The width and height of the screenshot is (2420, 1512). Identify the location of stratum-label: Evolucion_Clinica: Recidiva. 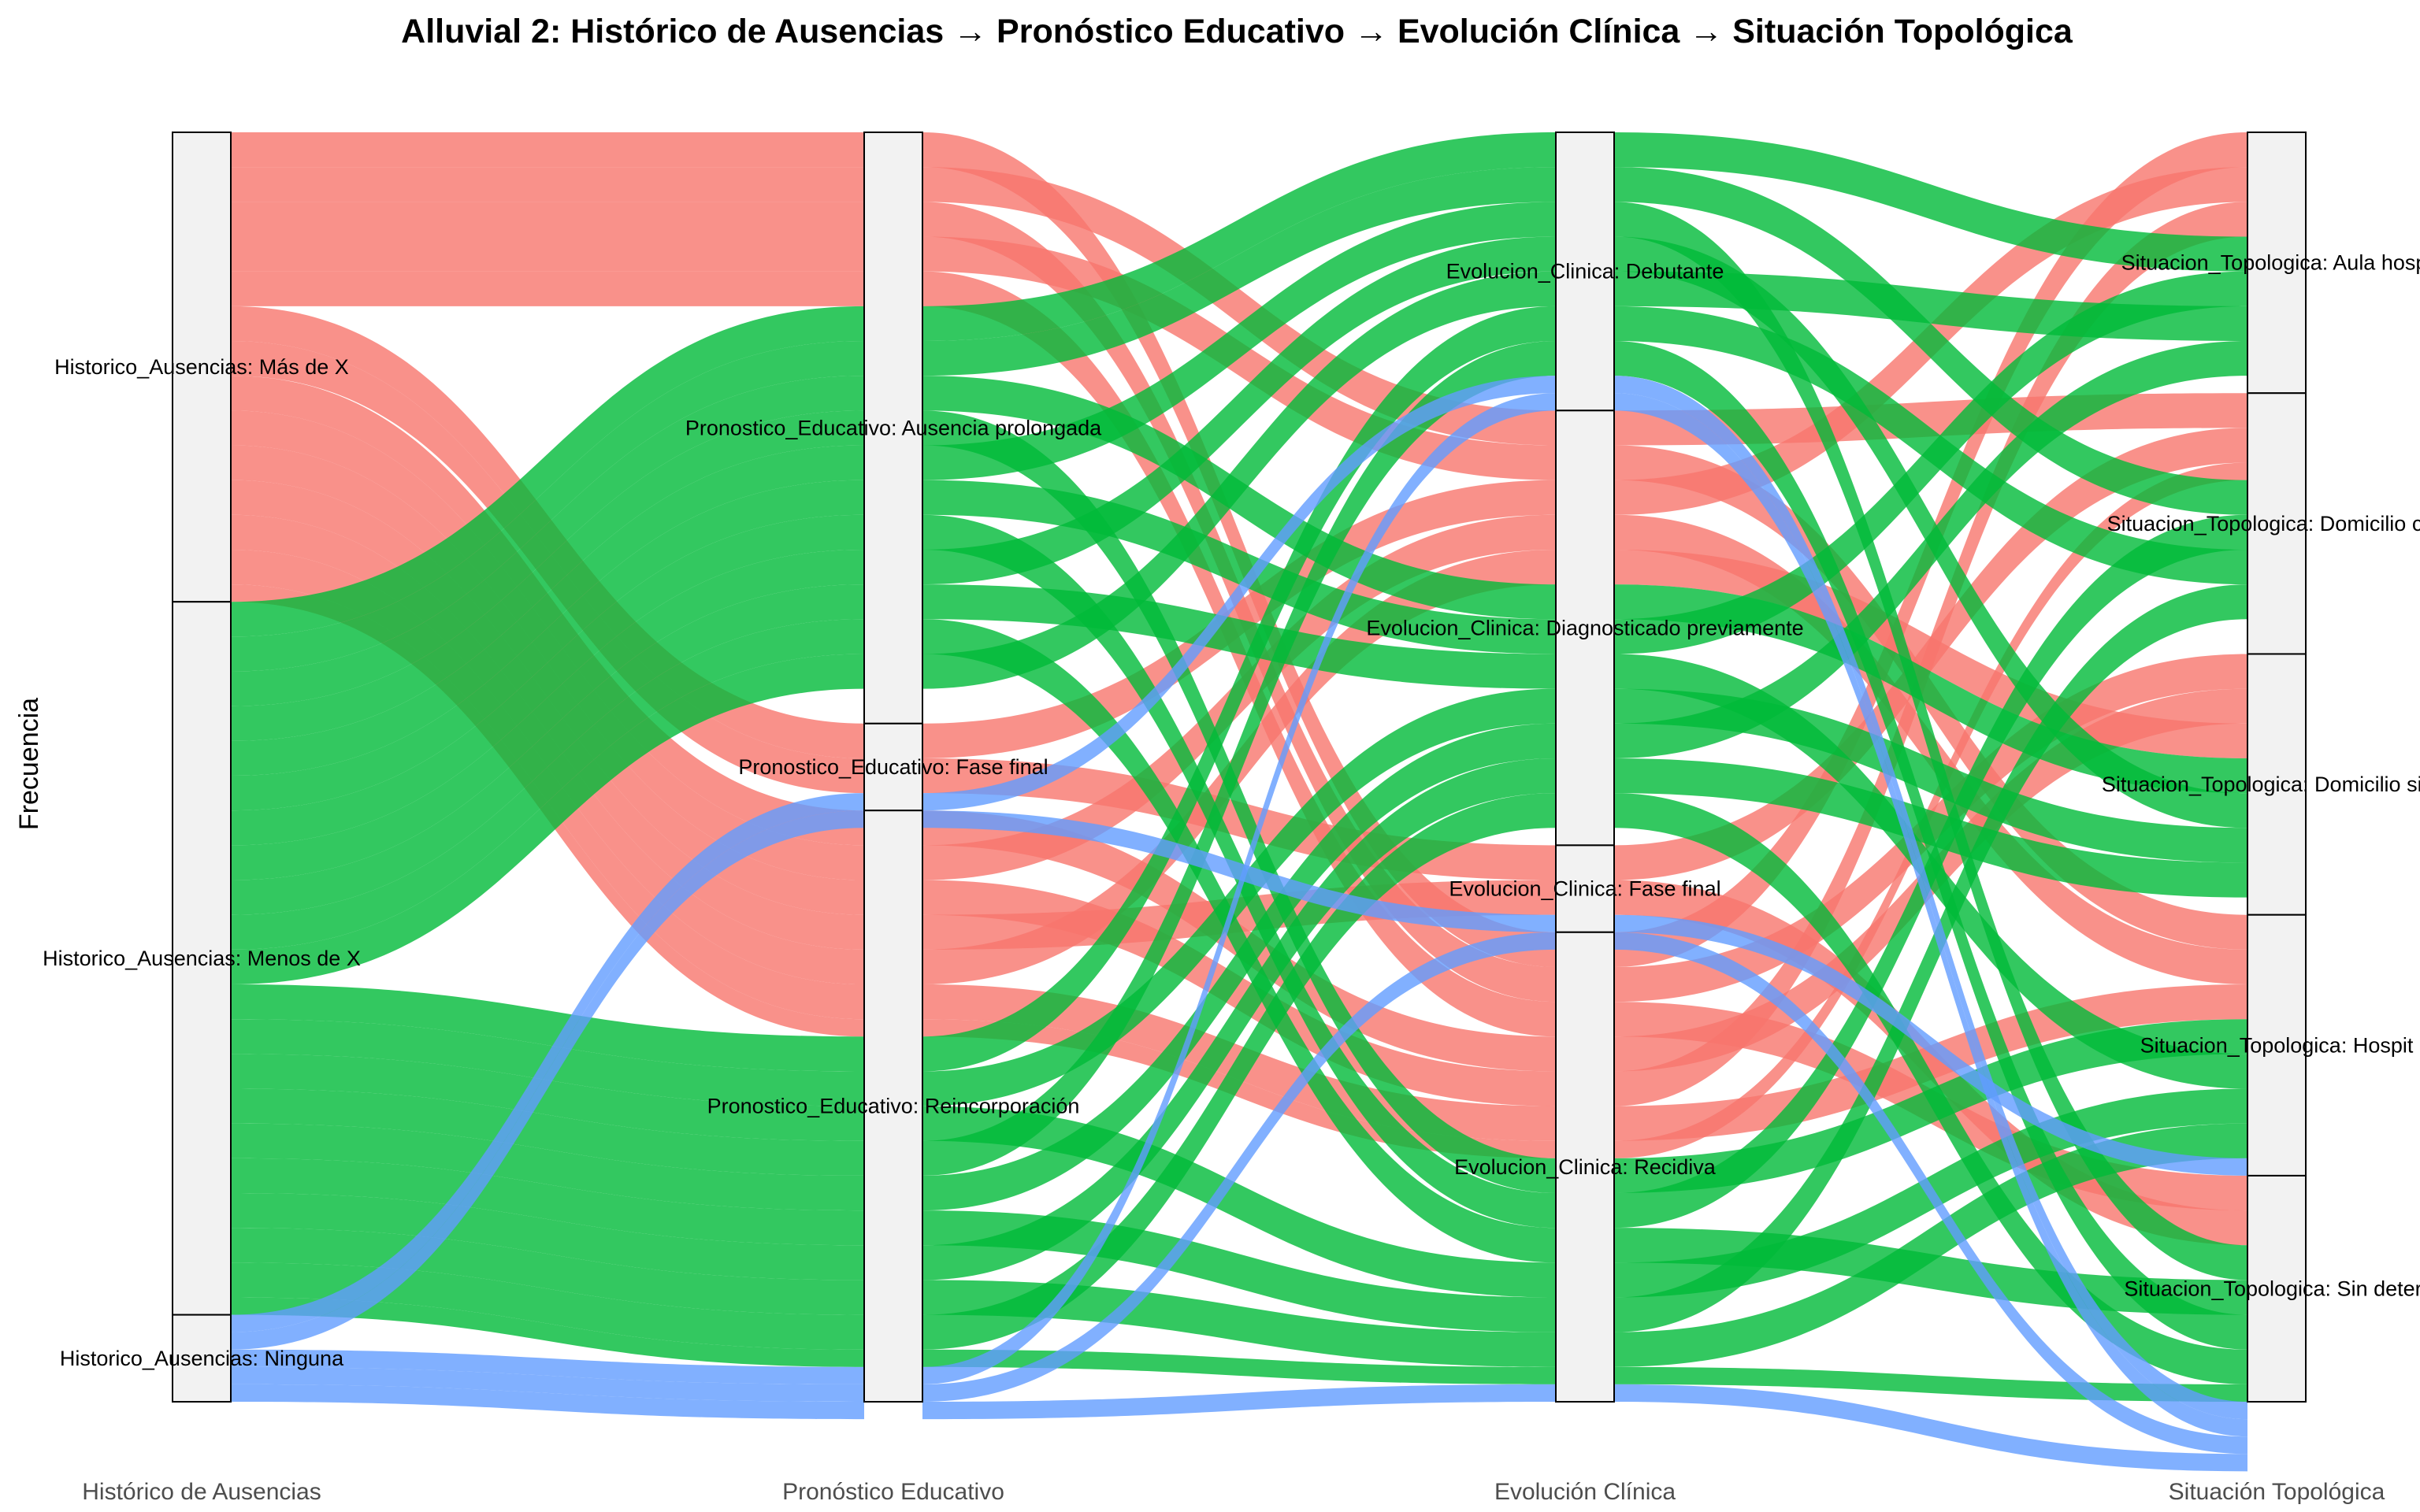
(1585, 1167).